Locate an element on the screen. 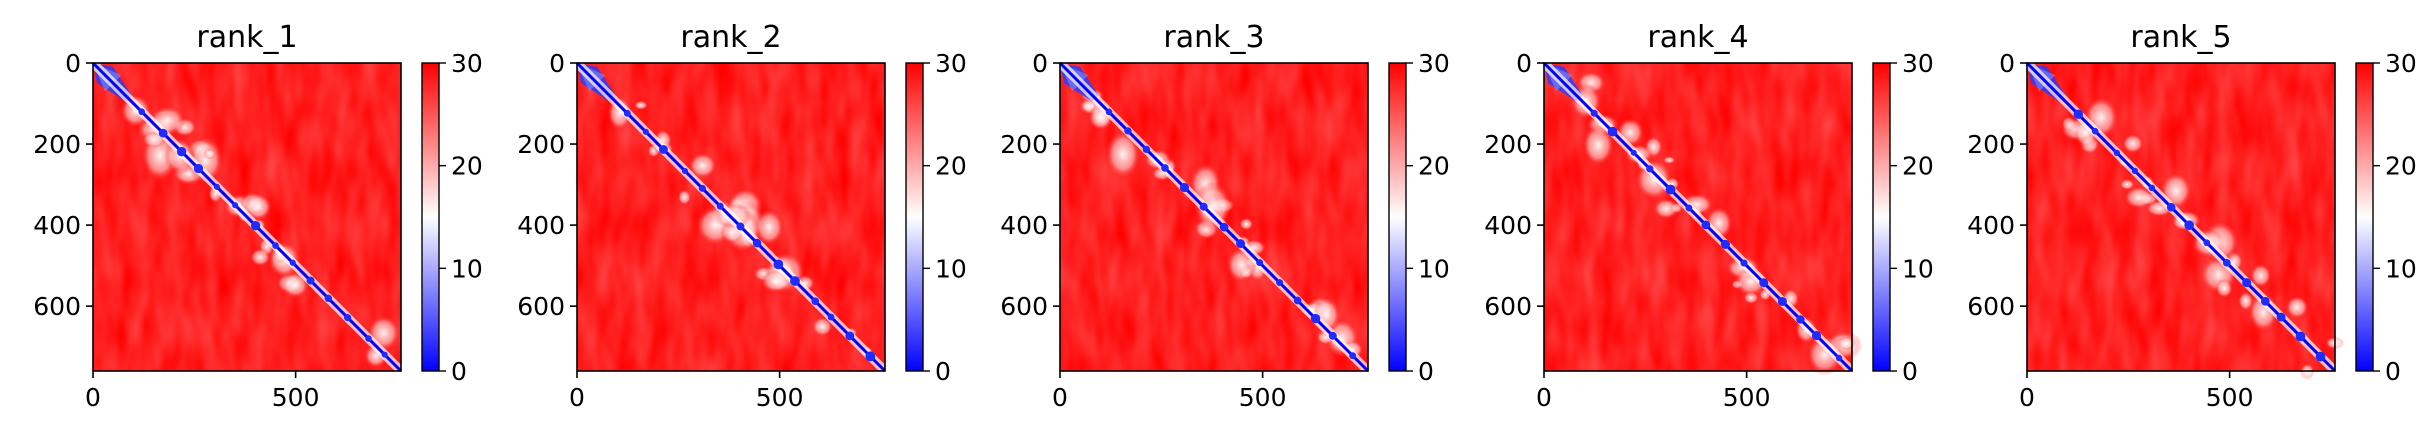 Image resolution: width=2435 pixels, height=438 pixels. panel-title: rank_2 is located at coordinates (730, 37).